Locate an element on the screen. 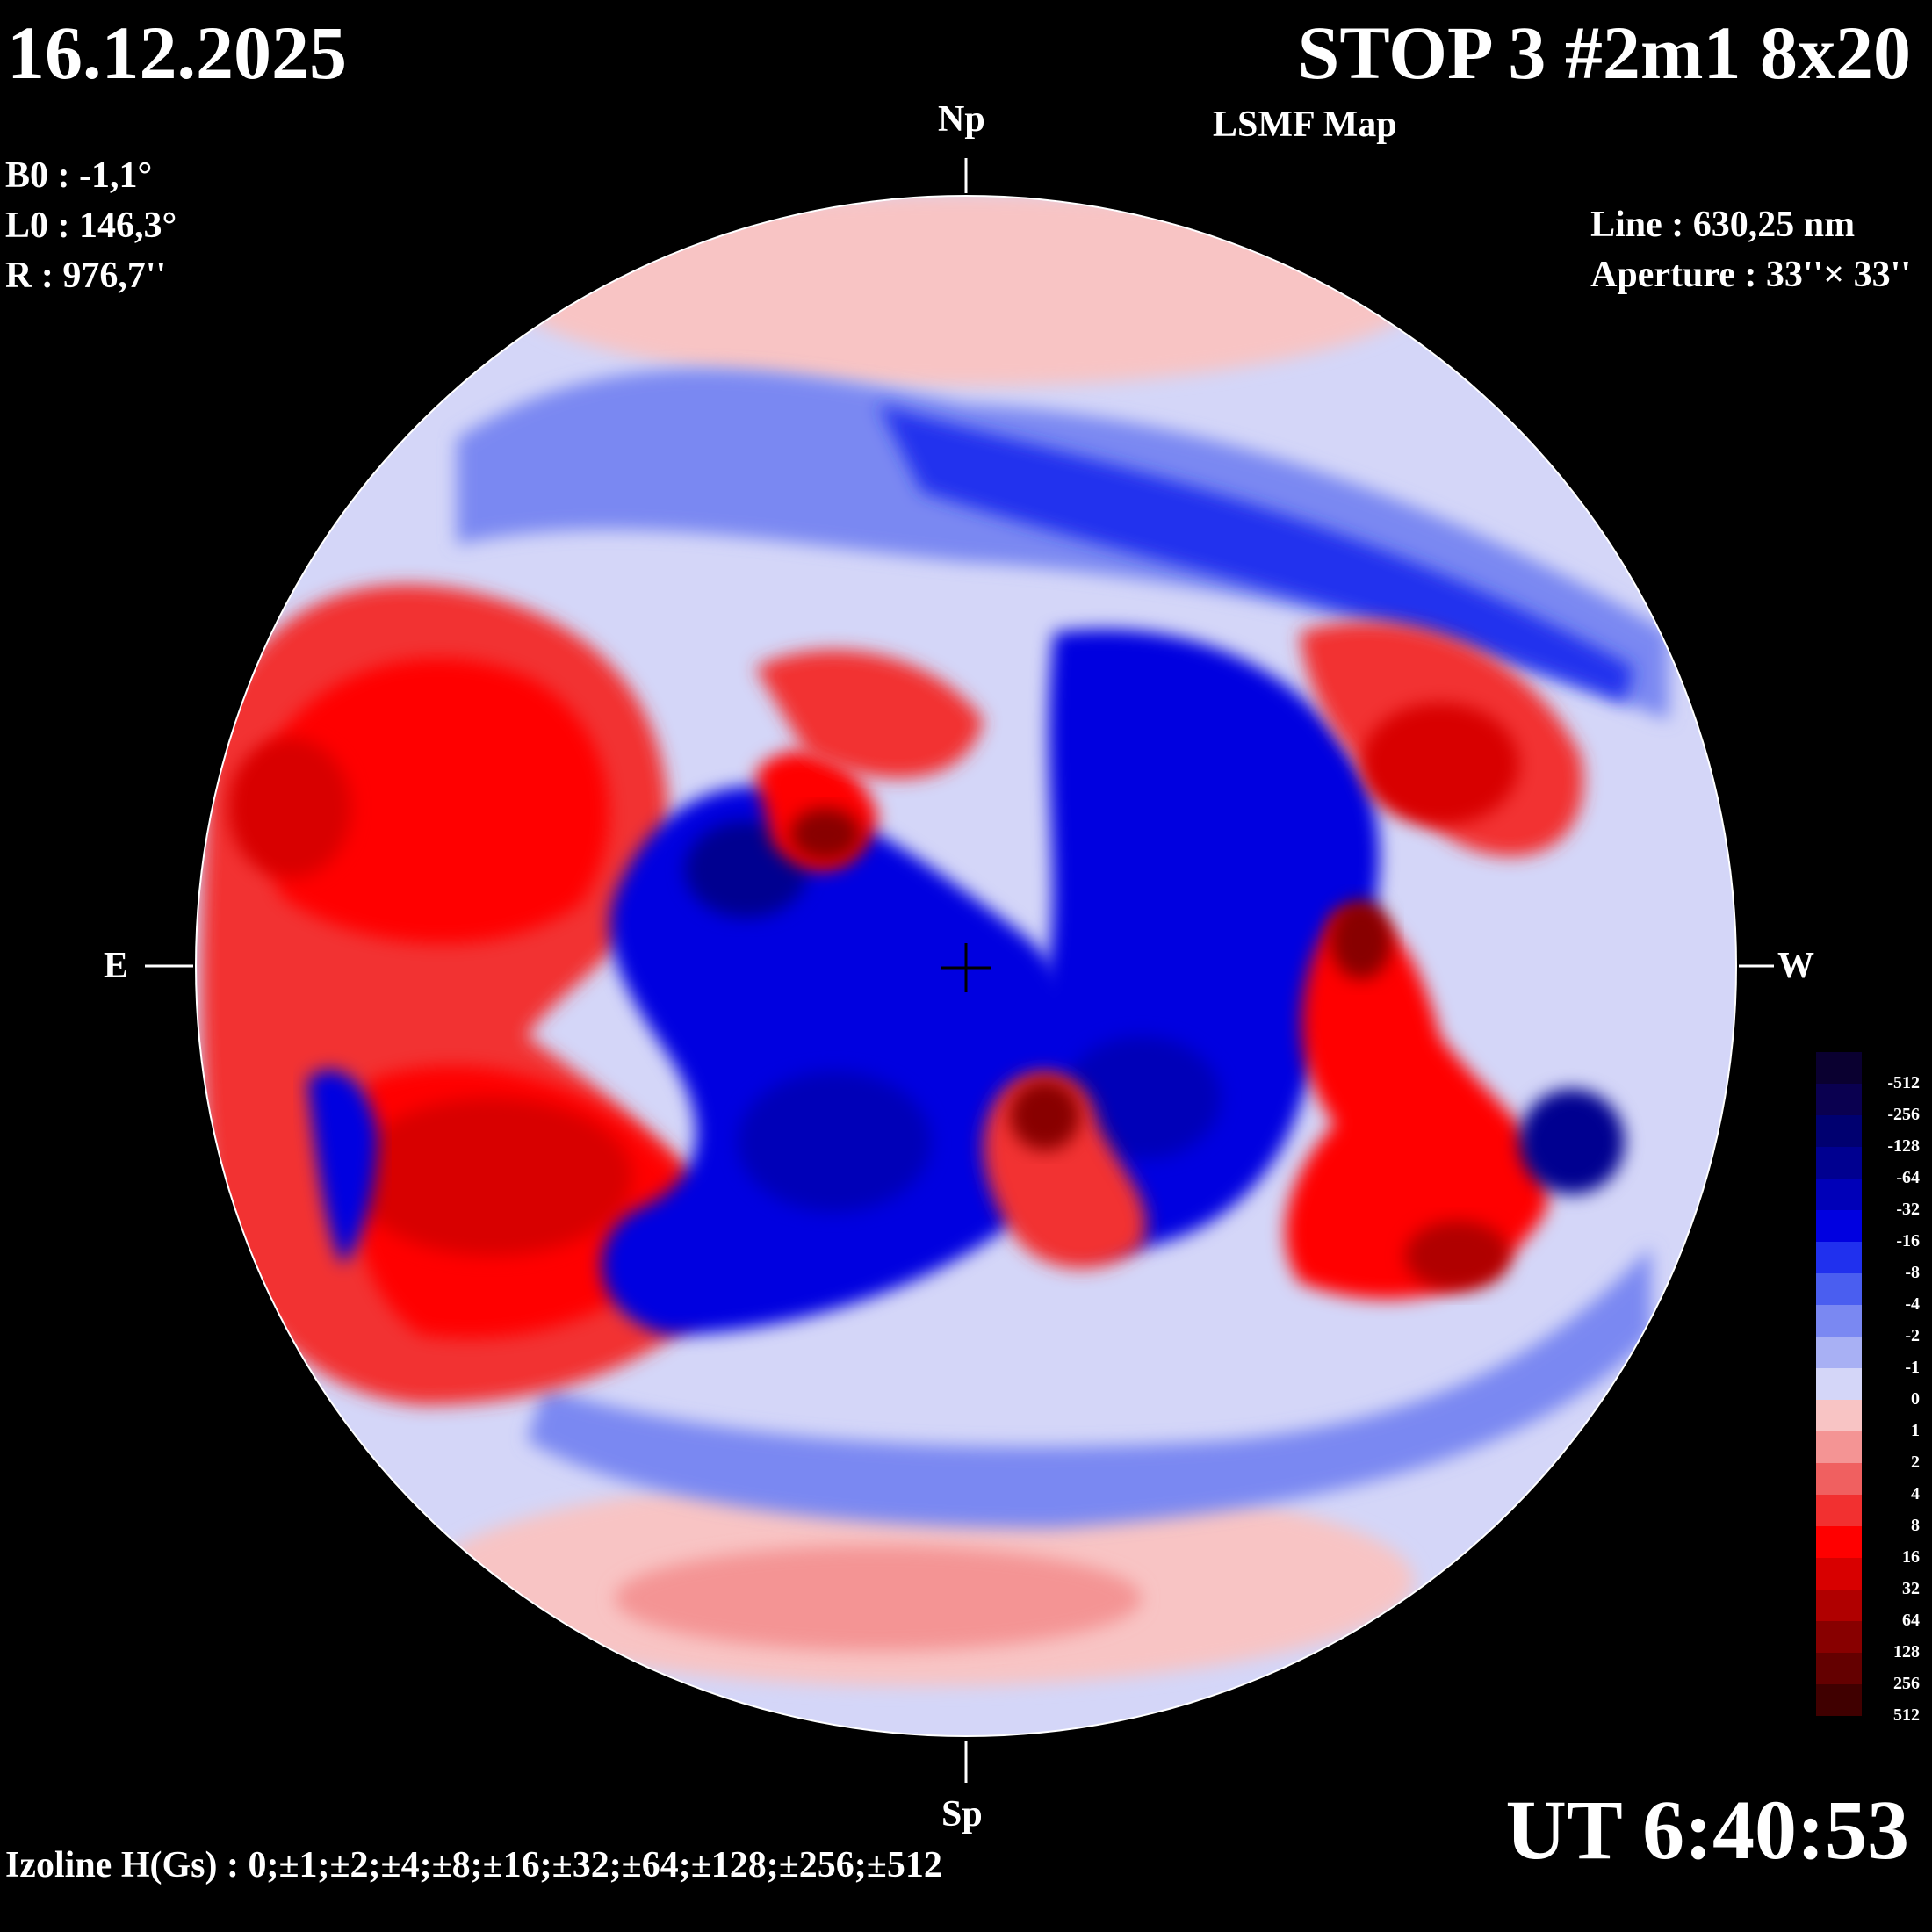 The image size is (1932, 1932). legend-label: -1 is located at coordinates (1913, 1367).